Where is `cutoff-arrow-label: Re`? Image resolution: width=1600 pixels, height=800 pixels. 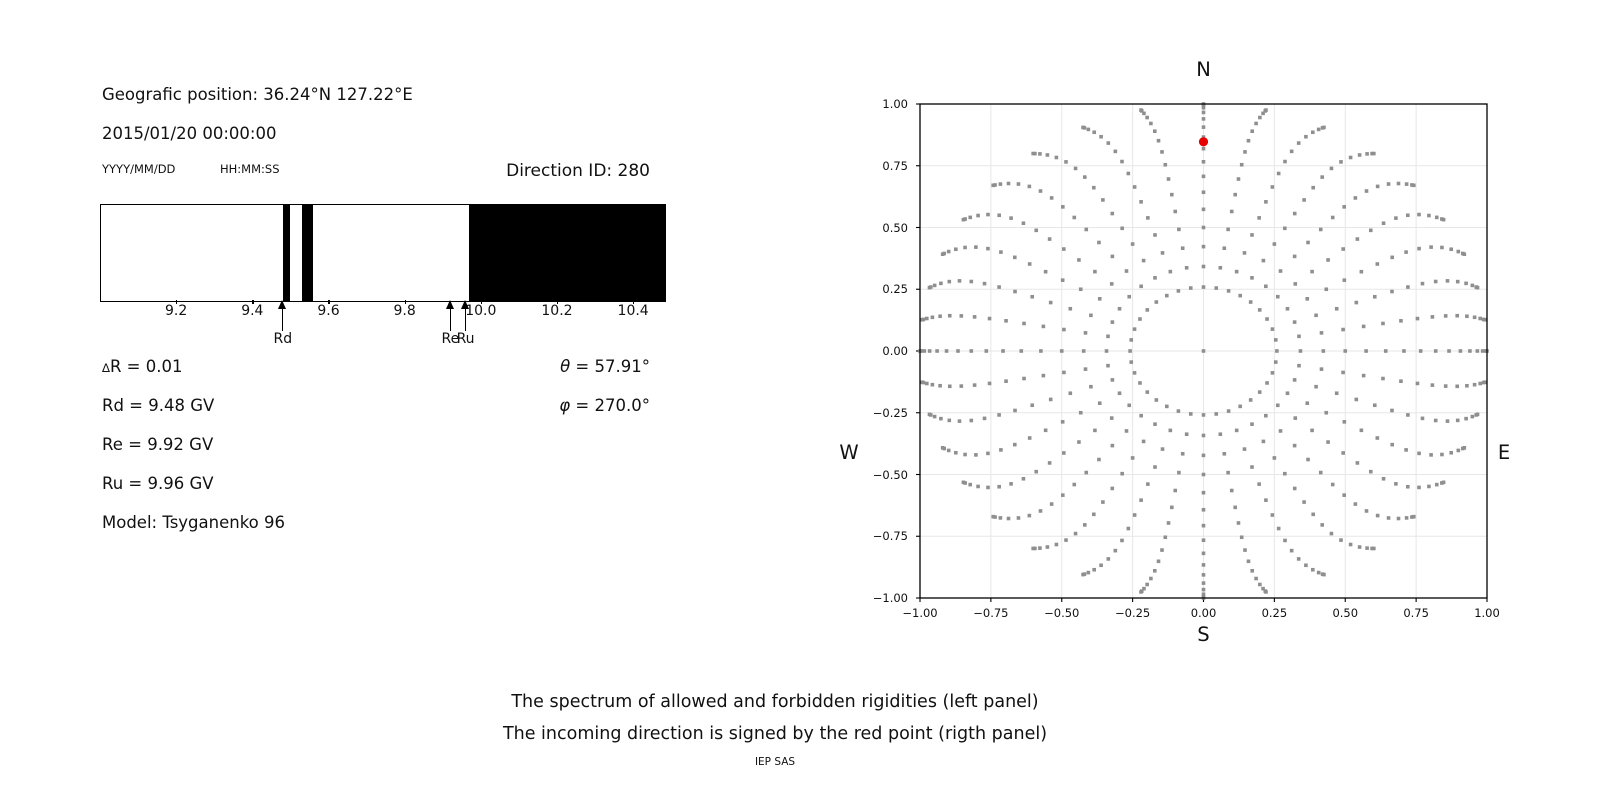 cutoff-arrow-label: Re is located at coordinates (450, 339).